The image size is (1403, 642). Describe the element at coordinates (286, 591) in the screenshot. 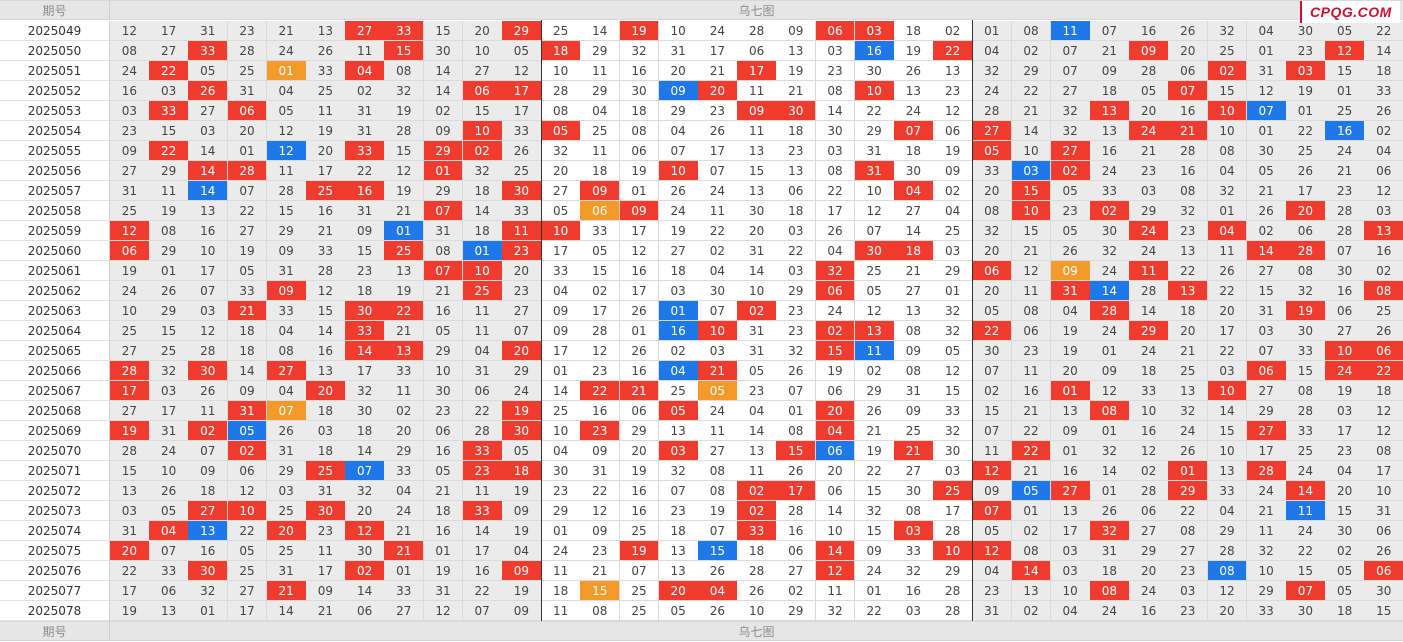

I see `highlighted-number-cell: 21` at that location.